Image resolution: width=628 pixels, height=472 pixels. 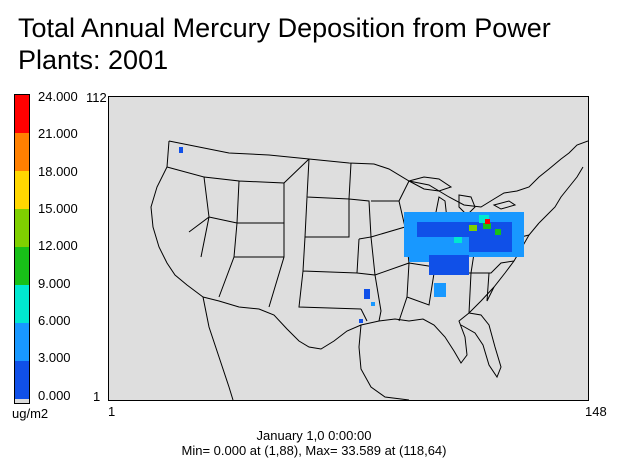 What do you see at coordinates (112, 411) in the screenshot?
I see `col-label-left: 1` at bounding box center [112, 411].